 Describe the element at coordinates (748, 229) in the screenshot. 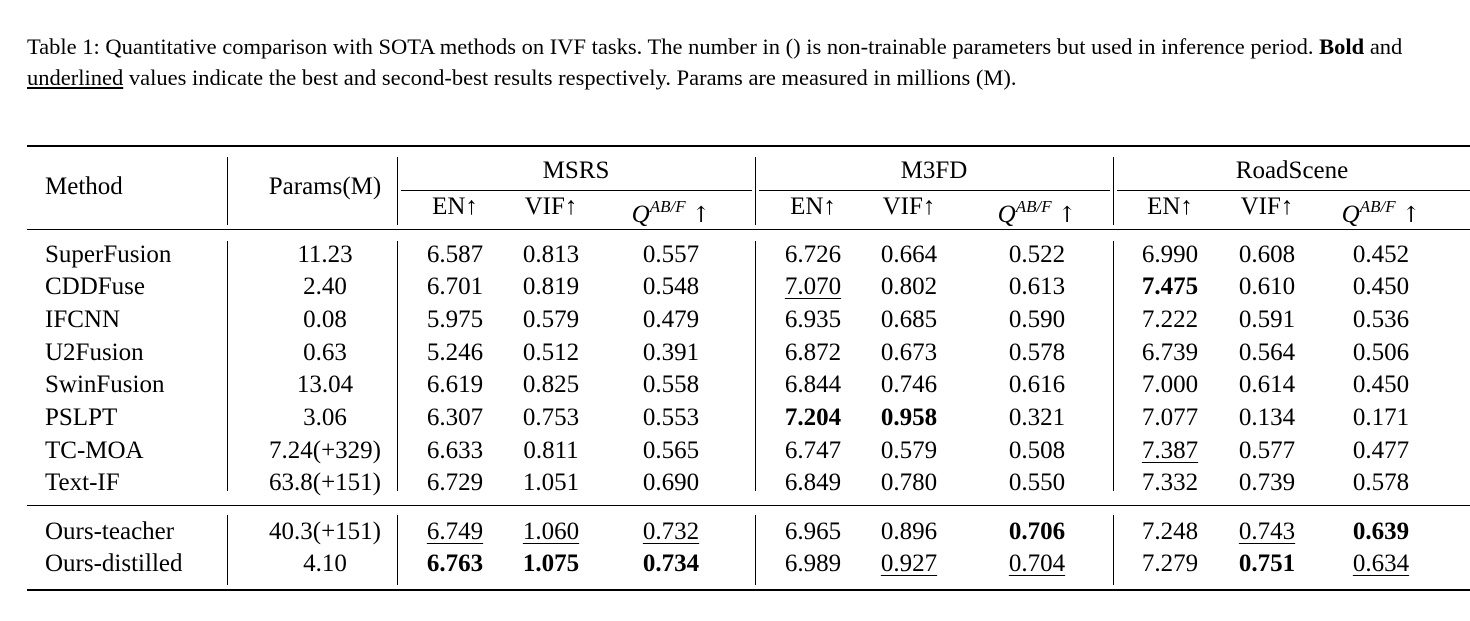

I see `header-rule` at that location.